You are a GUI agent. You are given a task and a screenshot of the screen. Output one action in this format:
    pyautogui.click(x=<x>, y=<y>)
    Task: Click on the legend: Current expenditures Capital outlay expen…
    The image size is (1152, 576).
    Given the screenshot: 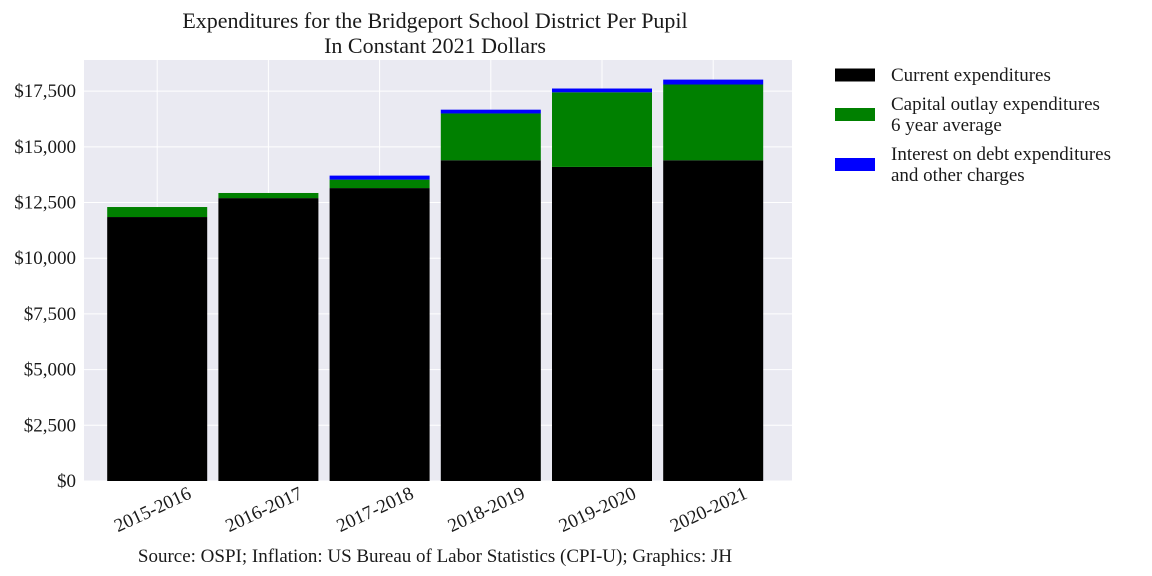 What is the action you would take?
    pyautogui.click(x=973, y=125)
    